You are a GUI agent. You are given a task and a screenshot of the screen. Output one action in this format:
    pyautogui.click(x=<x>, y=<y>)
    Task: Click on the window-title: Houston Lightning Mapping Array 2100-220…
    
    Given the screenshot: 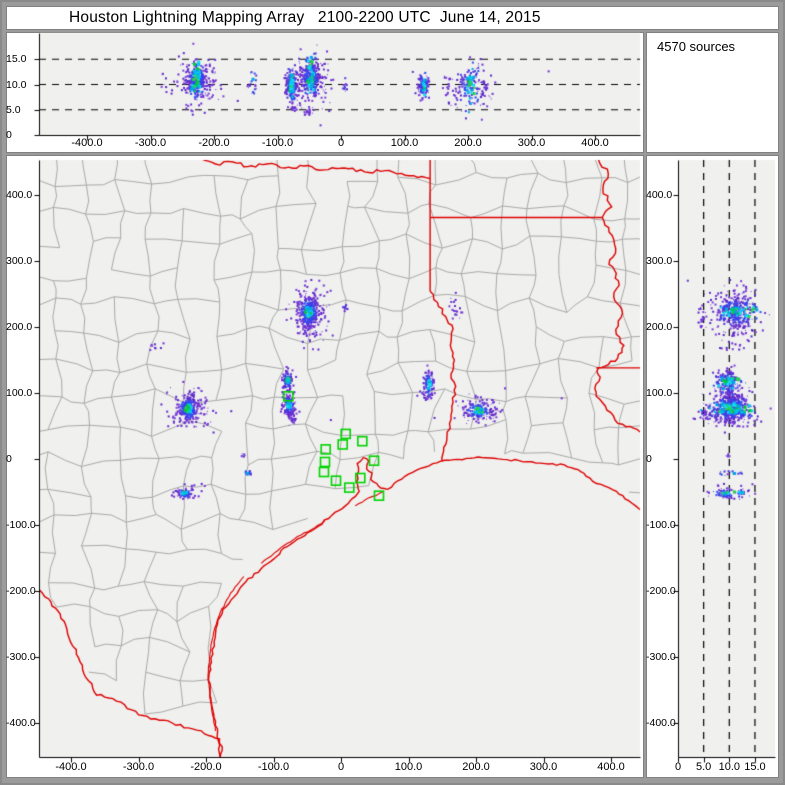 What is the action you would take?
    pyautogui.click(x=305, y=17)
    